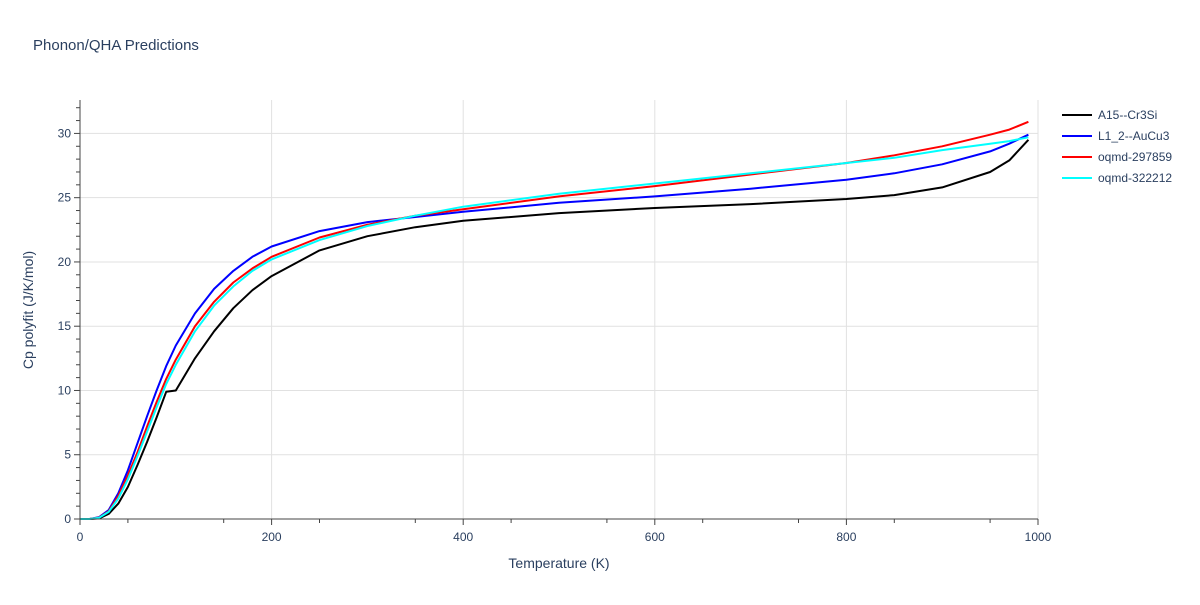 The image size is (1200, 605). What do you see at coordinates (65, 133) in the screenshot?
I see `y-tick-label: 30` at bounding box center [65, 133].